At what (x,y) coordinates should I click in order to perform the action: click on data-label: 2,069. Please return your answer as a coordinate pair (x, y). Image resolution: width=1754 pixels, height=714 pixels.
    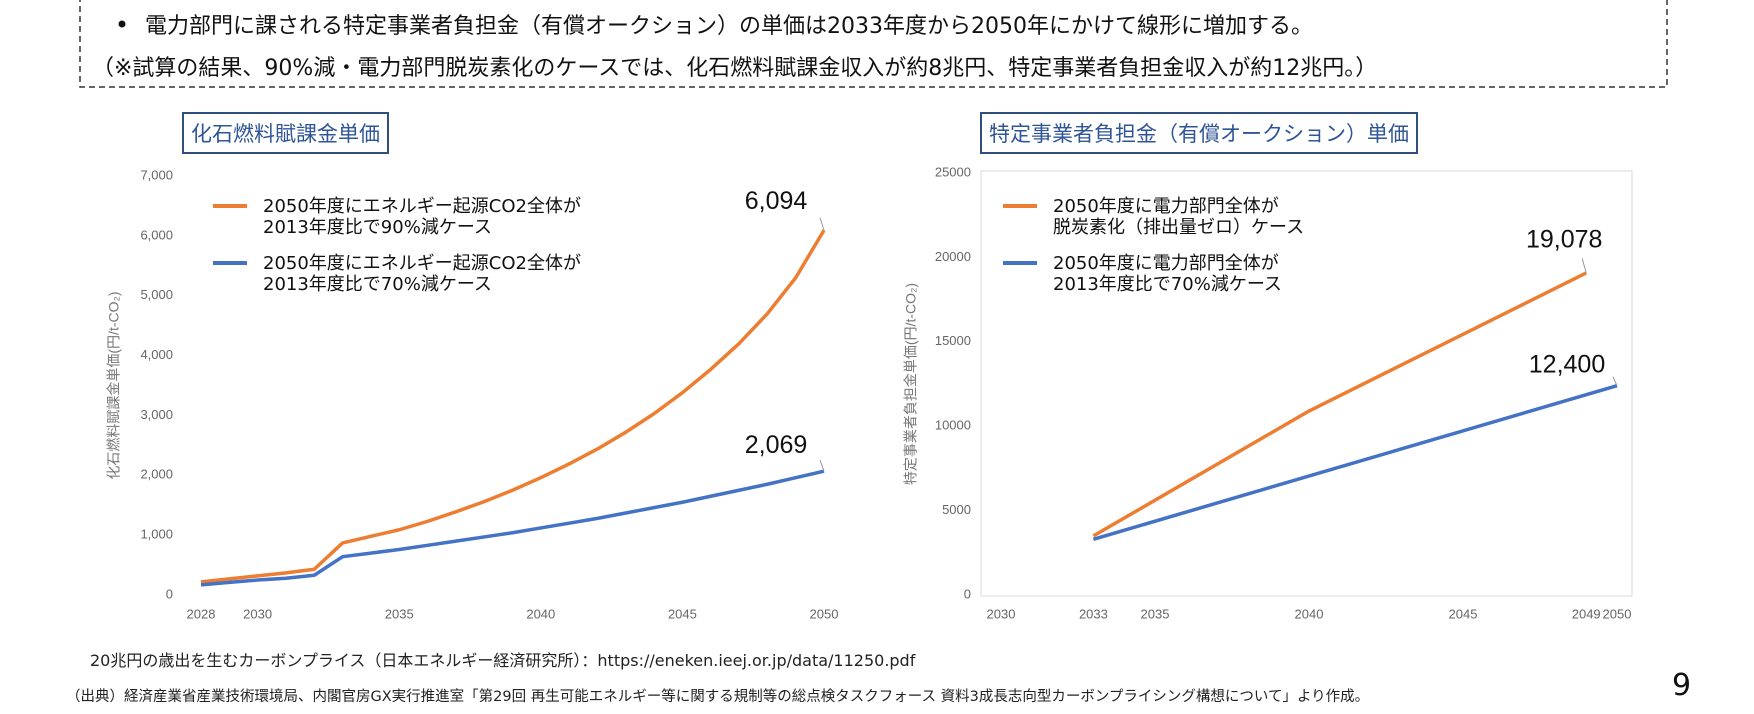
    Looking at the image, I should click on (776, 445).